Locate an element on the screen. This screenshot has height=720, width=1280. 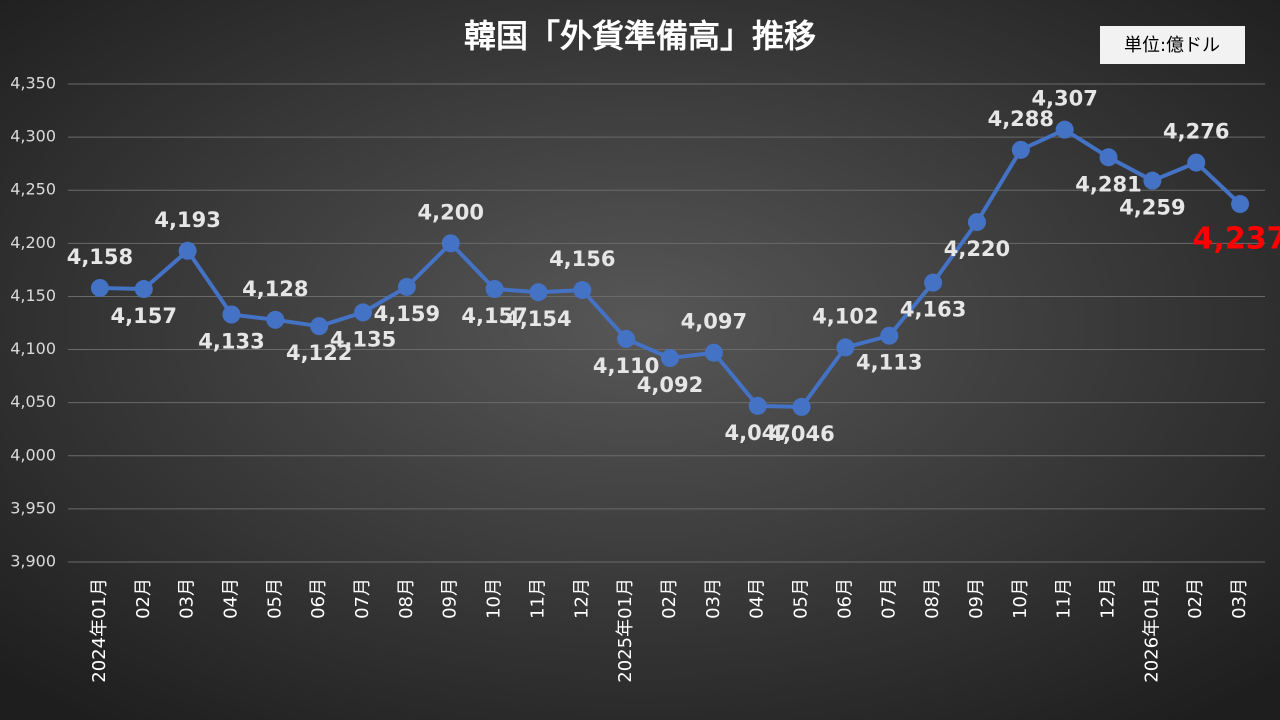
value-label: 4,047 is located at coordinates (757, 433).